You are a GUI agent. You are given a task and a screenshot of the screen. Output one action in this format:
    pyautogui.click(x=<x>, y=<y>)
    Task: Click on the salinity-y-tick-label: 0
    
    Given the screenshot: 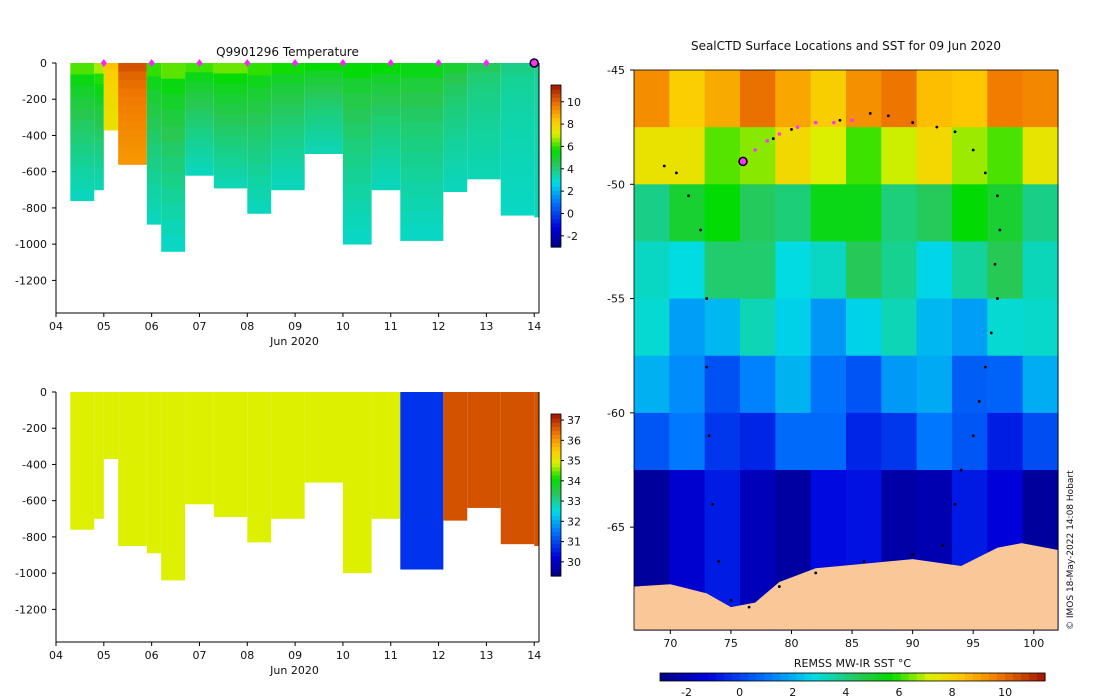 What is the action you would take?
    pyautogui.click(x=43, y=392)
    